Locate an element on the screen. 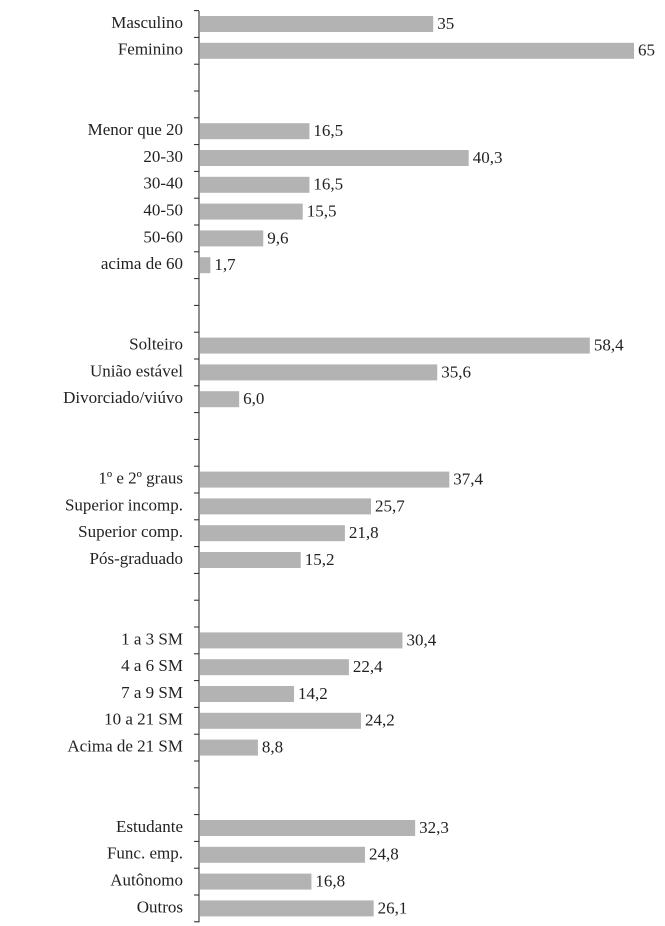 This screenshot has height=926, width=665. category-label: 1 a 3 SM is located at coordinates (152, 638).